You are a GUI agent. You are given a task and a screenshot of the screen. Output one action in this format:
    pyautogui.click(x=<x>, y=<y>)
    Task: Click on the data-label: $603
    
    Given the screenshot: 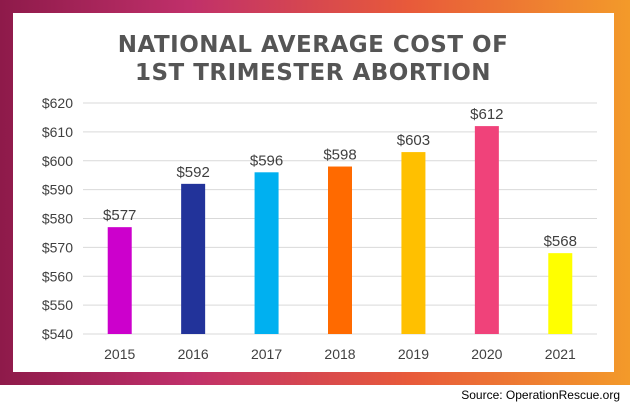 What is the action you would take?
    pyautogui.click(x=413, y=140)
    